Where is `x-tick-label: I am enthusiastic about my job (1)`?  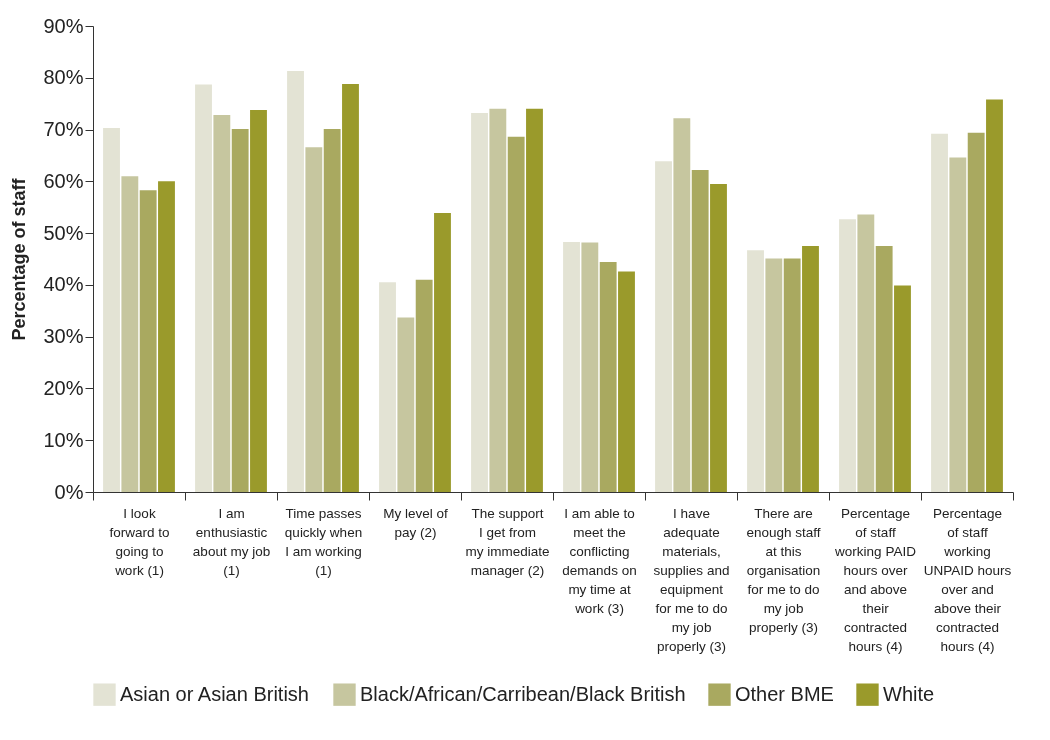 x-tick-label: I am enthusiastic about my job (1) is located at coordinates (231, 541).